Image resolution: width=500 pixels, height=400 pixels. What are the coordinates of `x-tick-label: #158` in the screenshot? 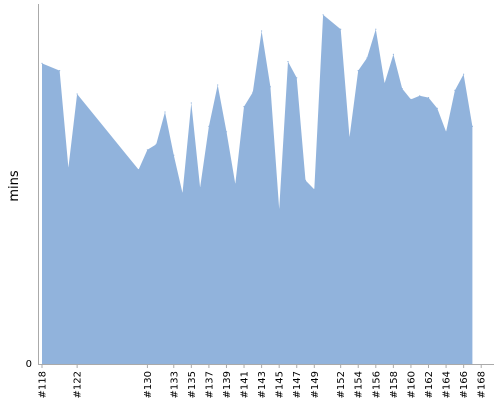 It's located at (394, 384).